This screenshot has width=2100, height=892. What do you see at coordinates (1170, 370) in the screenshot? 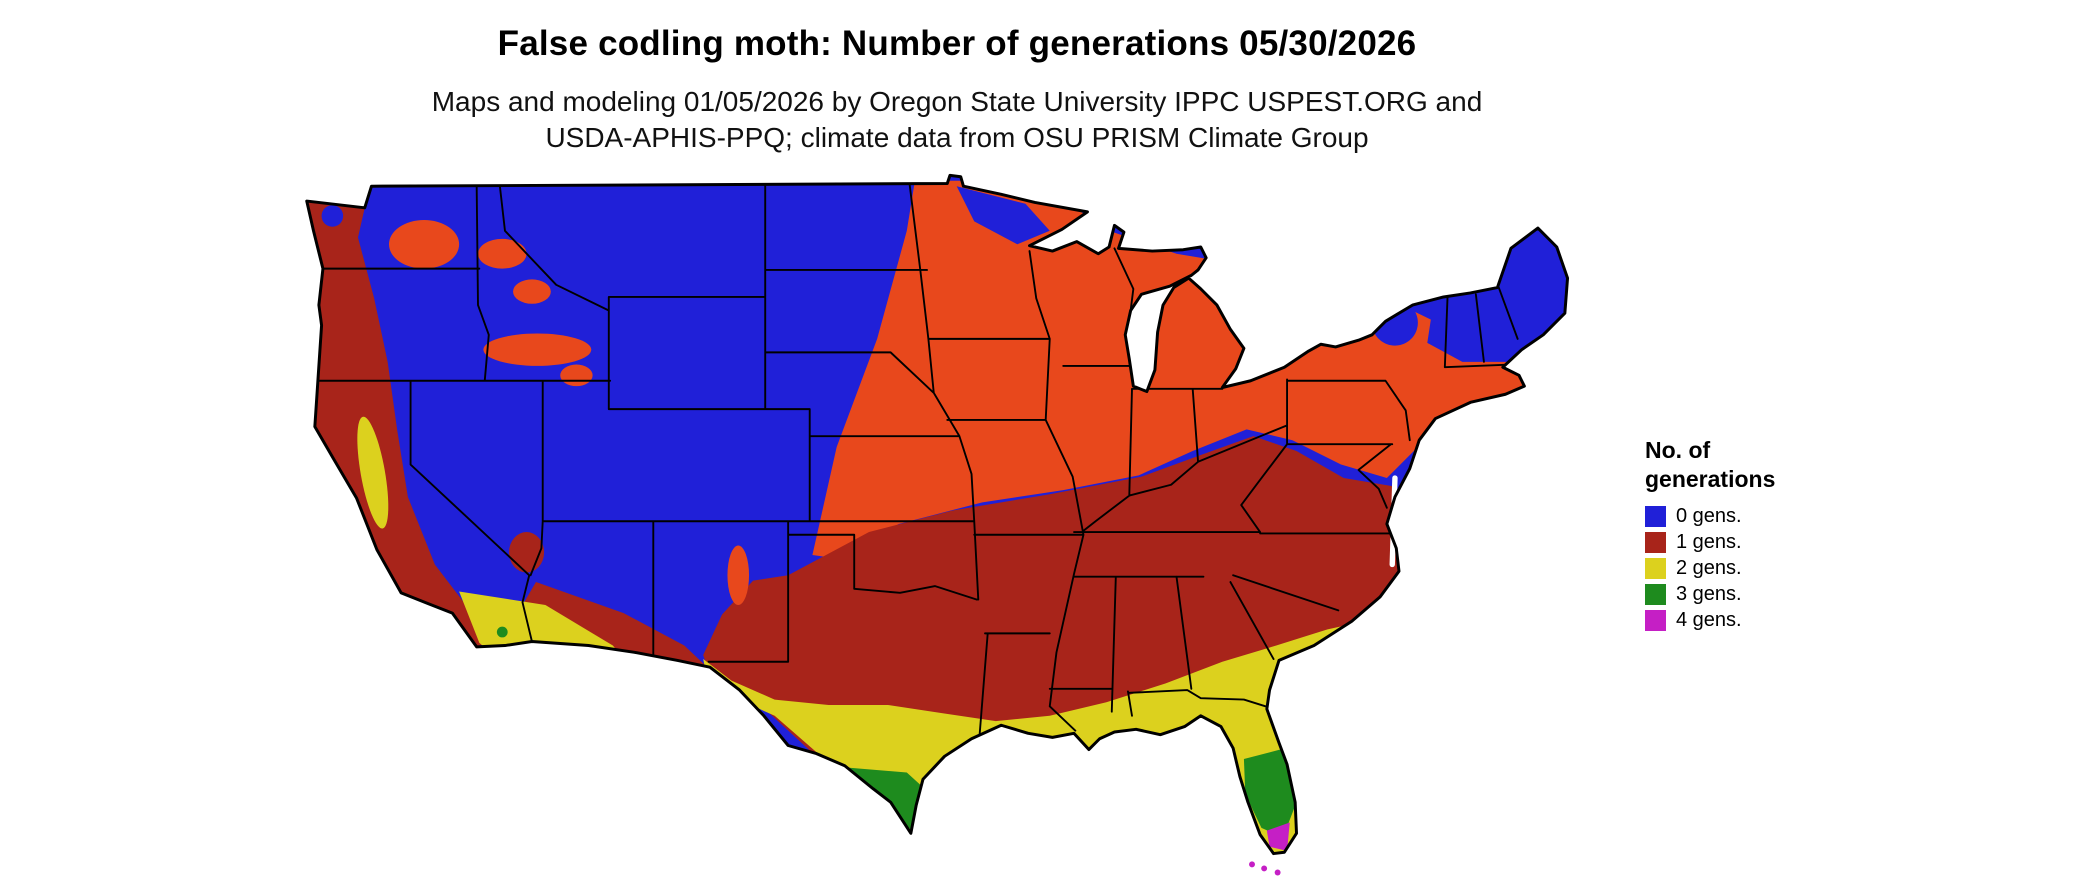
I see `map-region-transition-band` at bounding box center [1170, 370].